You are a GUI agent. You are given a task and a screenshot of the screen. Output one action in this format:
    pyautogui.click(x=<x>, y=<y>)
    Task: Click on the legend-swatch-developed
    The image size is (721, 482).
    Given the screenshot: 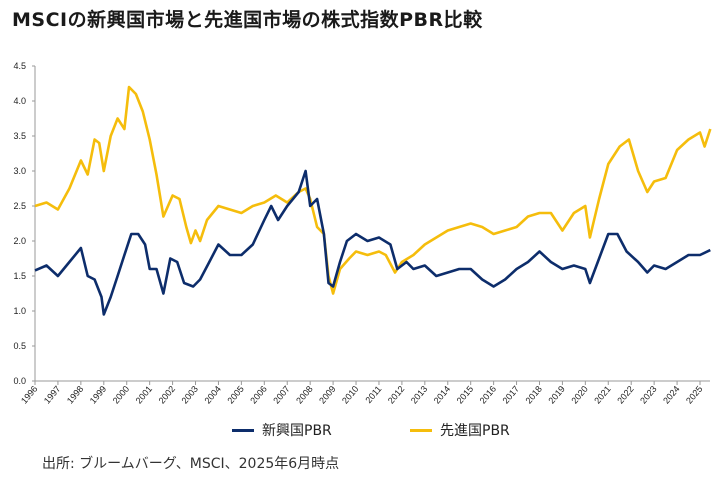 What is the action you would take?
    pyautogui.click(x=421, y=430)
    